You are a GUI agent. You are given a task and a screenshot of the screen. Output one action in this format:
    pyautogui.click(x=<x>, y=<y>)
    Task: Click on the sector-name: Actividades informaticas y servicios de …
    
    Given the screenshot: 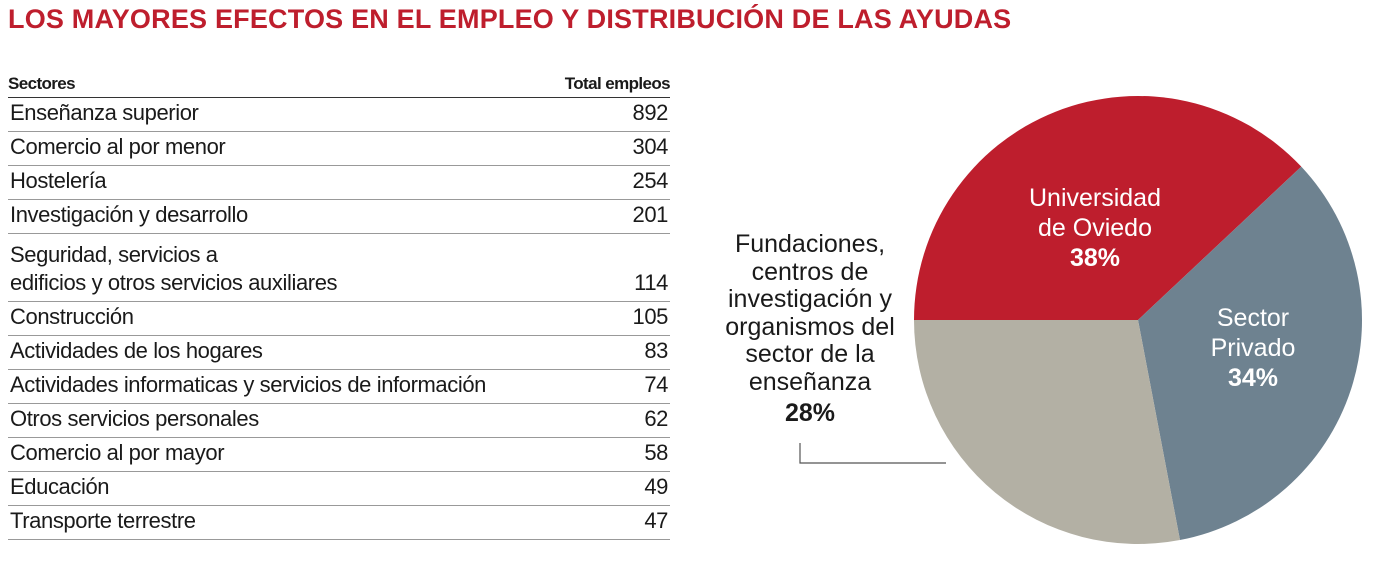 What is the action you would take?
    pyautogui.click(x=248, y=384)
    